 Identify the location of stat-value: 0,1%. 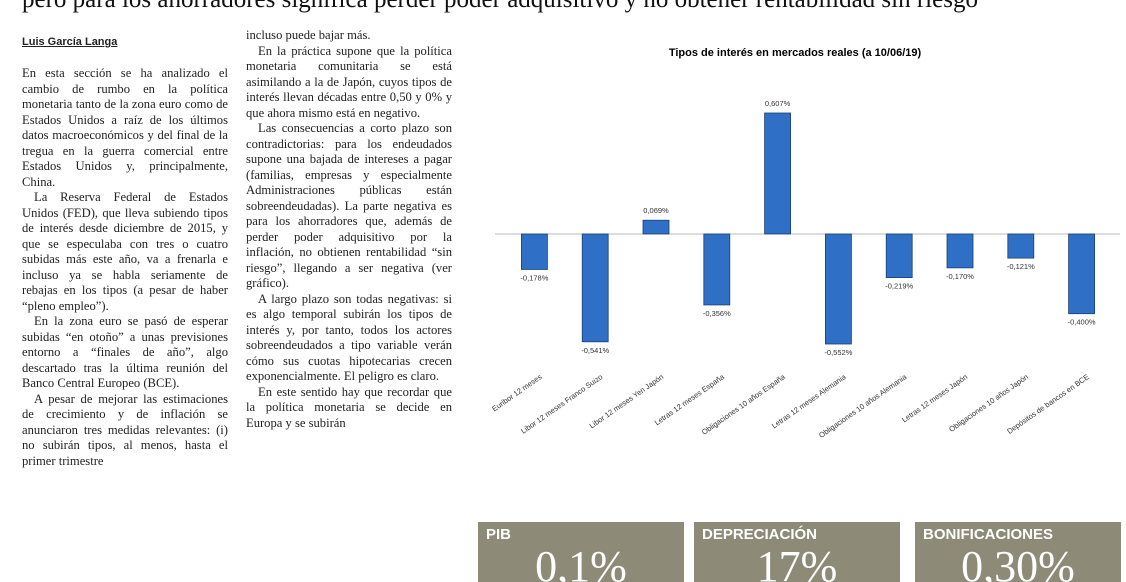
(581, 562).